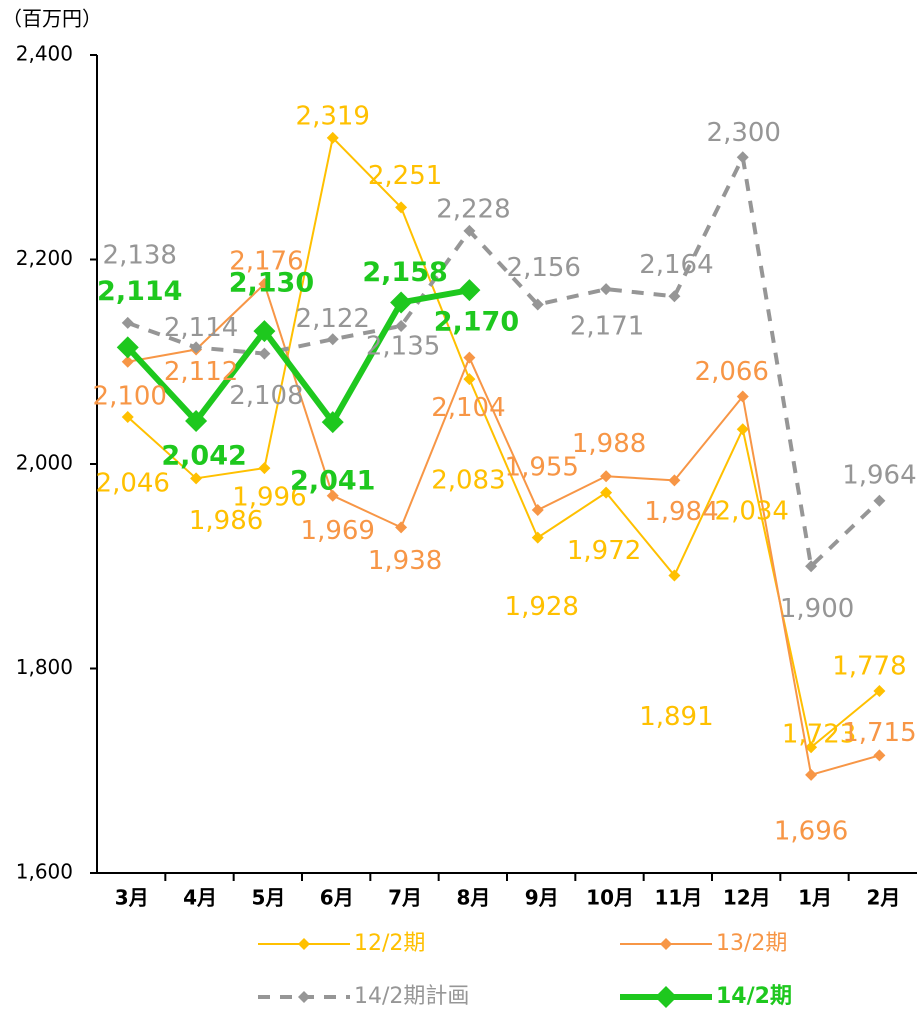 The height and width of the screenshot is (1015, 917). What do you see at coordinates (405, 176) in the screenshot?
I see `data-label: 2,251` at bounding box center [405, 176].